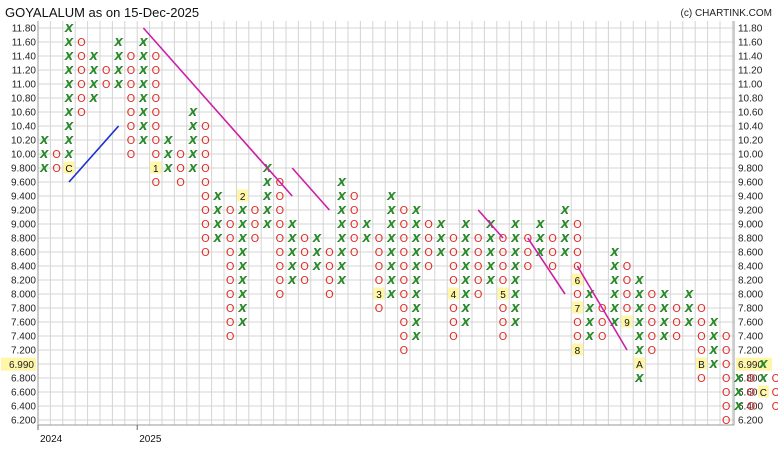  Describe the element at coordinates (750, 323) in the screenshot. I see `y-tick-label-right: 7.600` at that location.